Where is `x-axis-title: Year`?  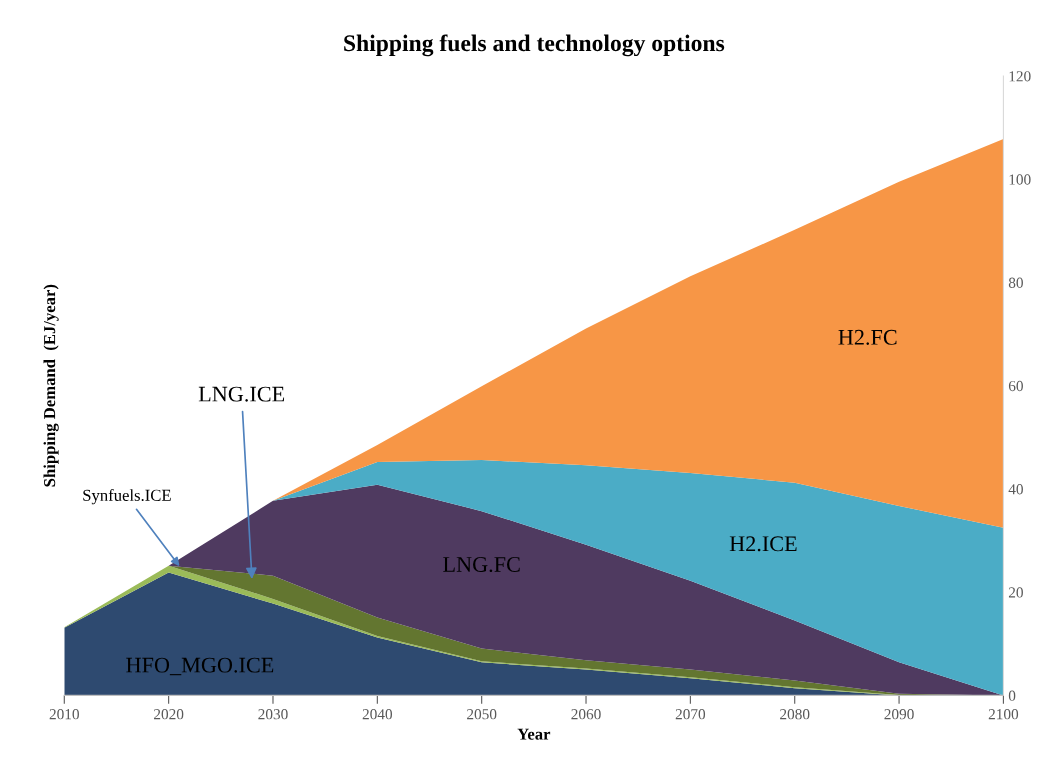 x-axis-title: Year is located at coordinates (534, 734).